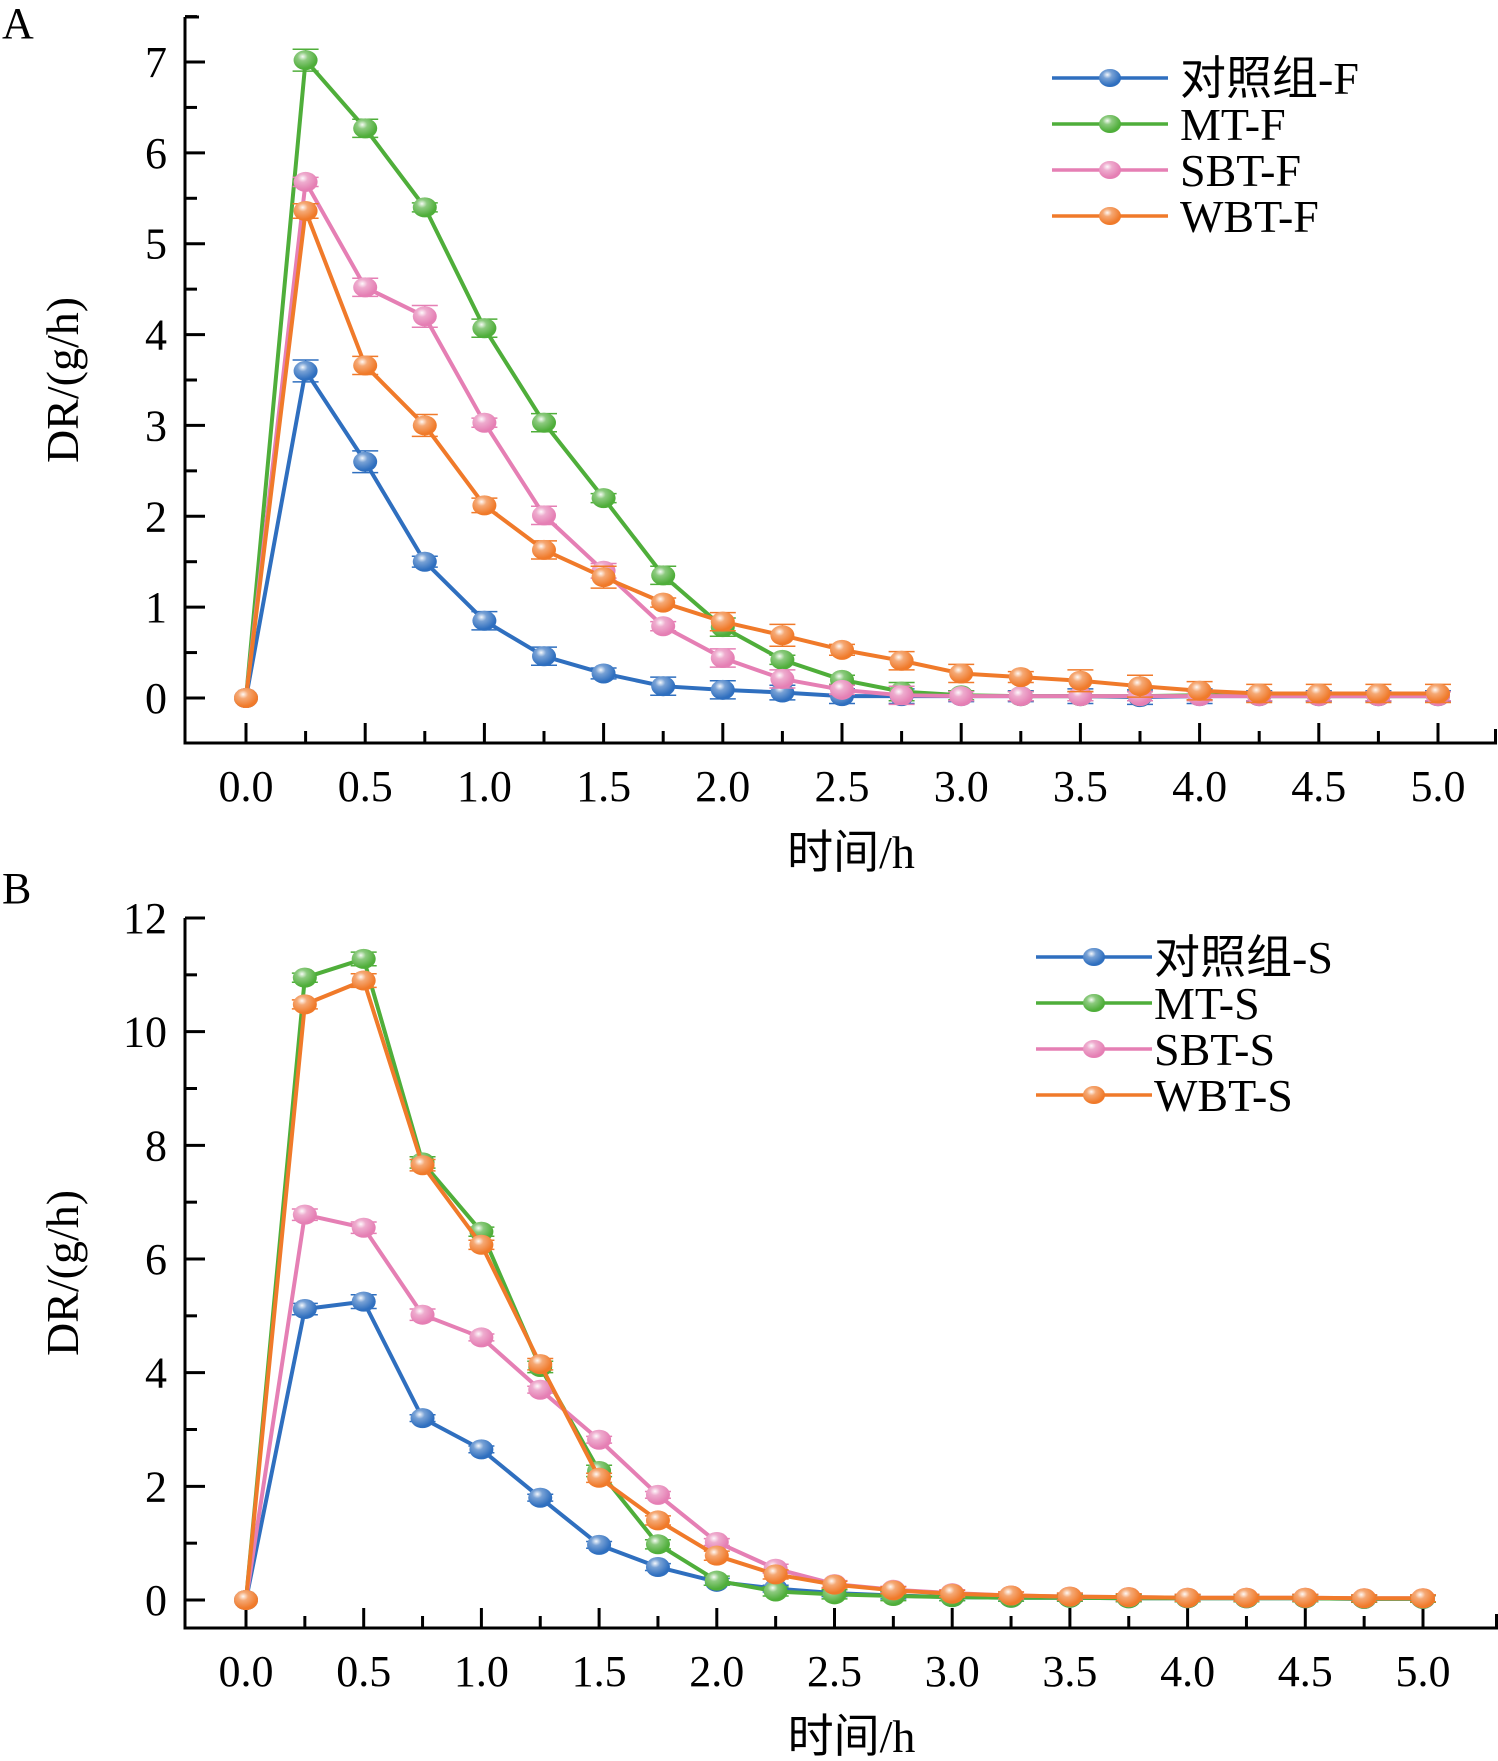 This screenshot has width=1498, height=1761. Describe the element at coordinates (1199, 786) in the screenshot. I see `x-tick-label: 4.0` at that location.